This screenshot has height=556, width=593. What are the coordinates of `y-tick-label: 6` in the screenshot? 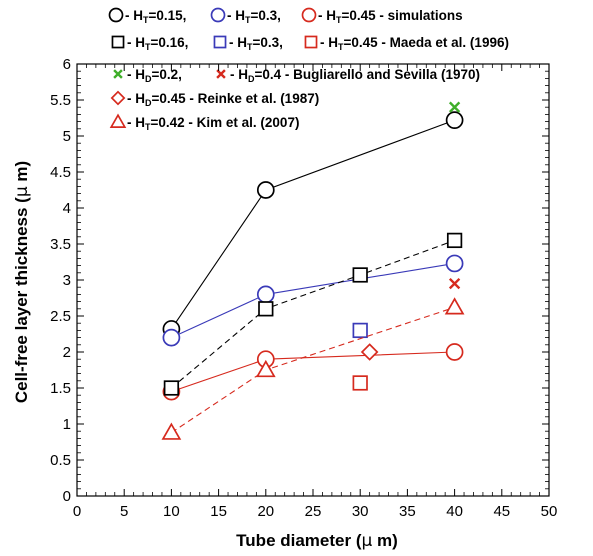 It's located at (67, 64).